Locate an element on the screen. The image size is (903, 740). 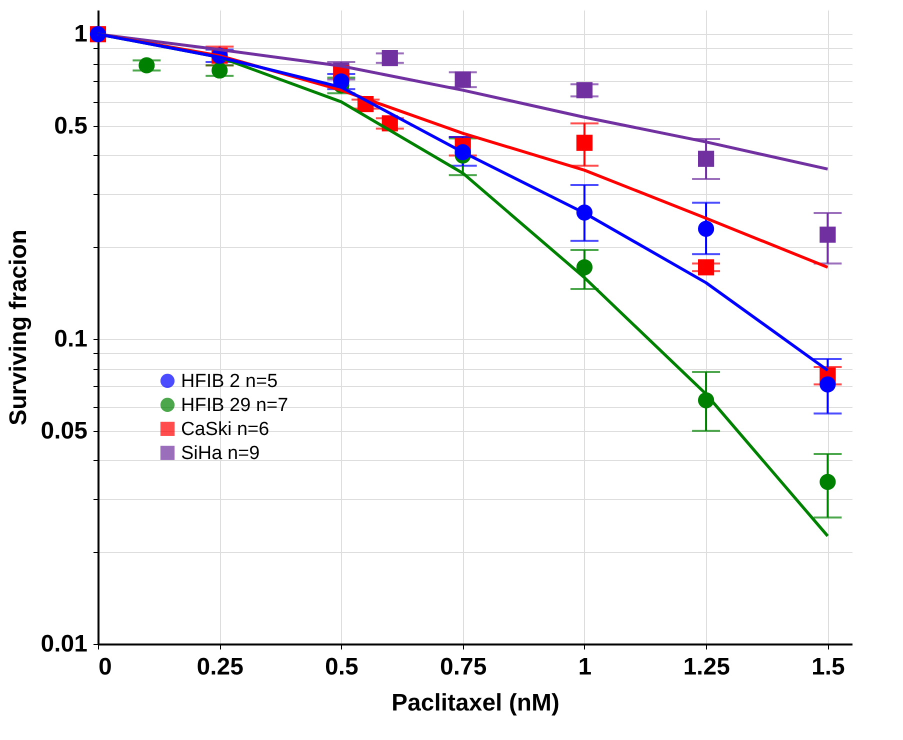
y-tick-label: 0.05 is located at coordinates (64, 430).